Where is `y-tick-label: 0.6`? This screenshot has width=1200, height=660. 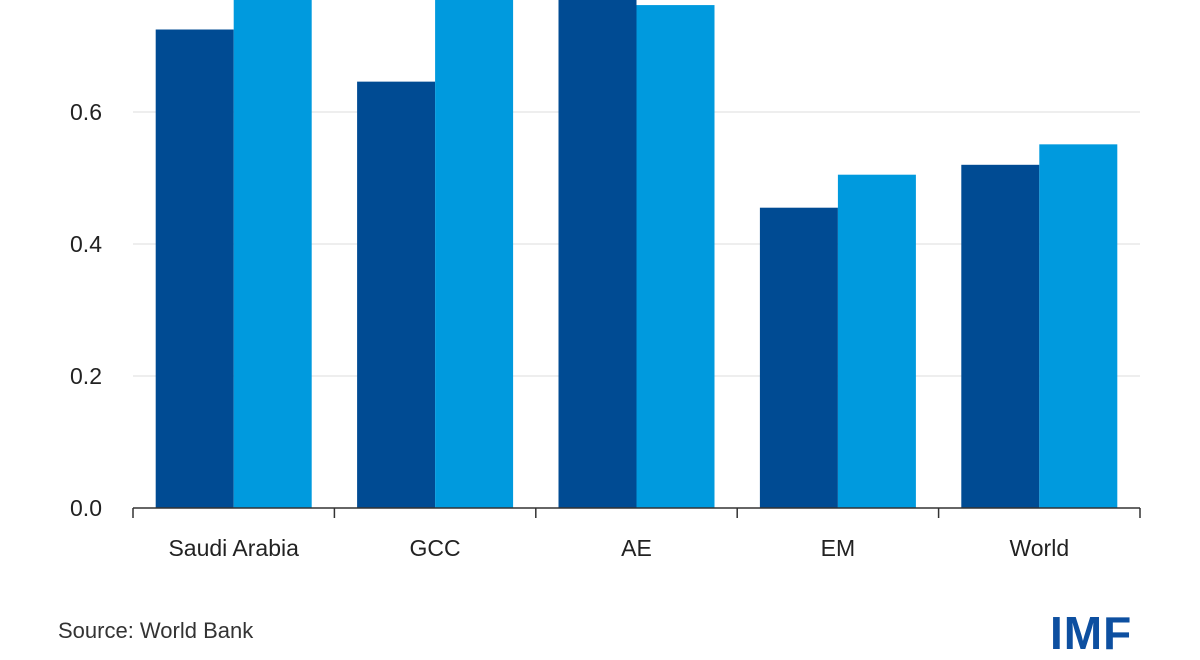
y-tick-label: 0.6 is located at coordinates (86, 112).